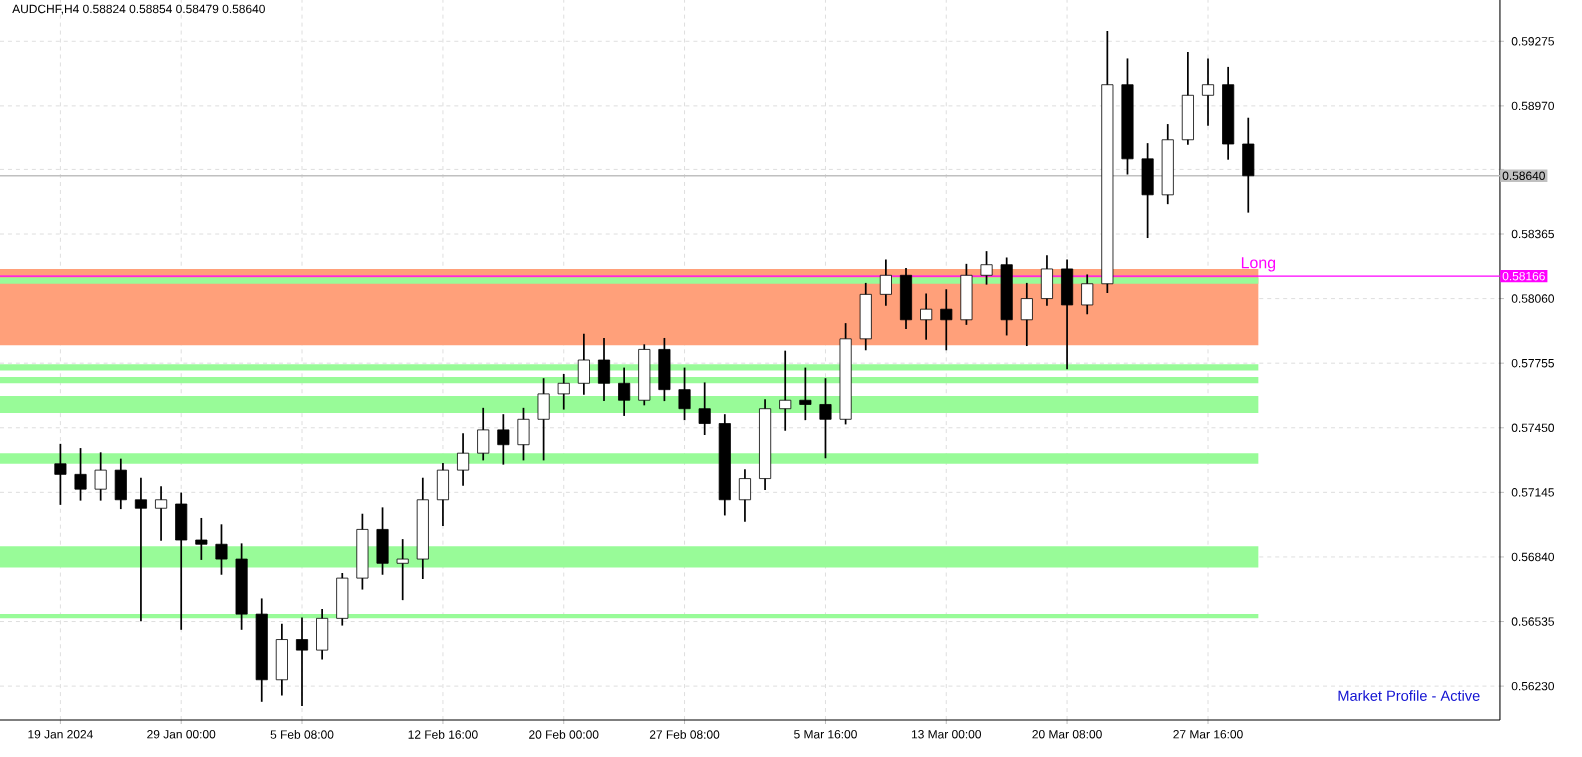 Image resolution: width=1582 pixels, height=757 pixels. Describe the element at coordinates (1532, 492) in the screenshot. I see `y-tick-label: 0.57145` at that location.